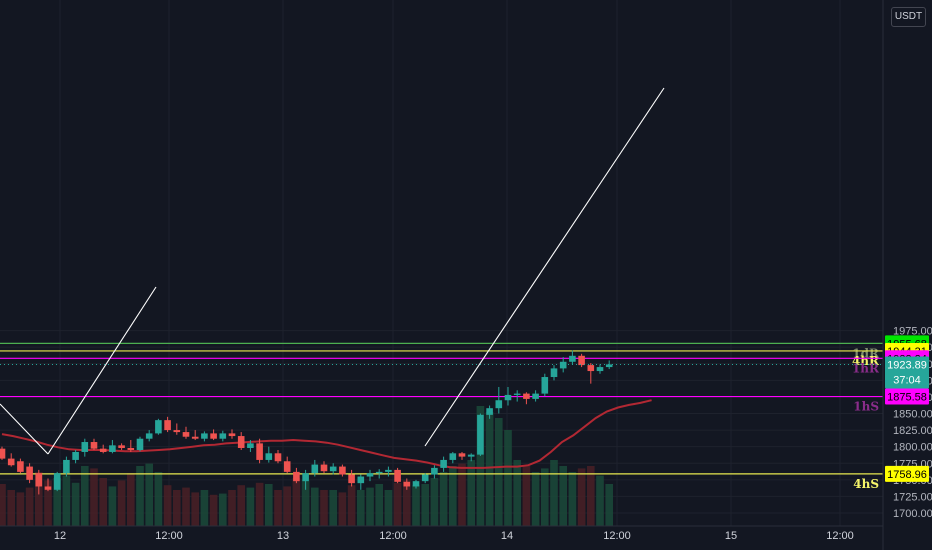 This screenshot has height=550, width=932. I want to click on level-tag-1hS: 1875.58, so click(907, 398).